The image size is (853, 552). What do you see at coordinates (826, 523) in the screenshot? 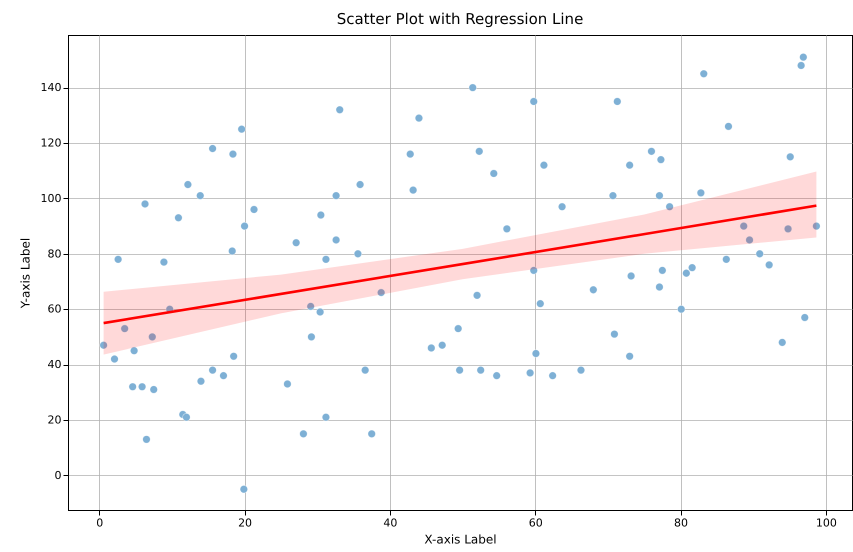
I see `x-tick-label: 100` at bounding box center [826, 523].